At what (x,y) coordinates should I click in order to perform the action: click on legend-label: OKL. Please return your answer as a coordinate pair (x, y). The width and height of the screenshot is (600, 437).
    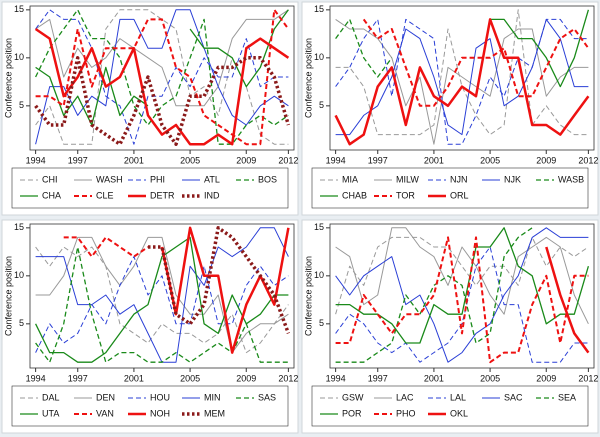
    Looking at the image, I should click on (459, 413).